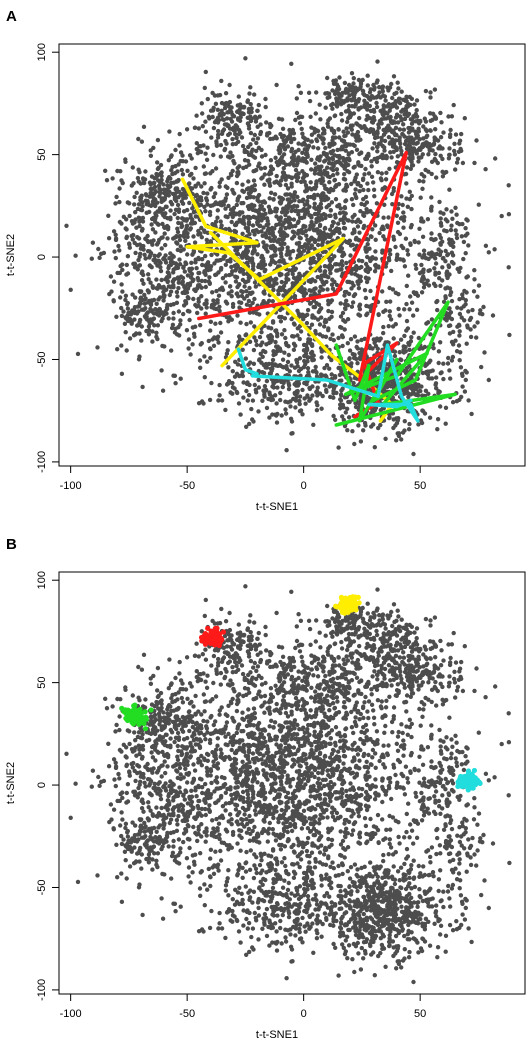 The image size is (531, 1061). Describe the element at coordinates (11, 544) in the screenshot. I see `panel-letter-b: B` at that location.